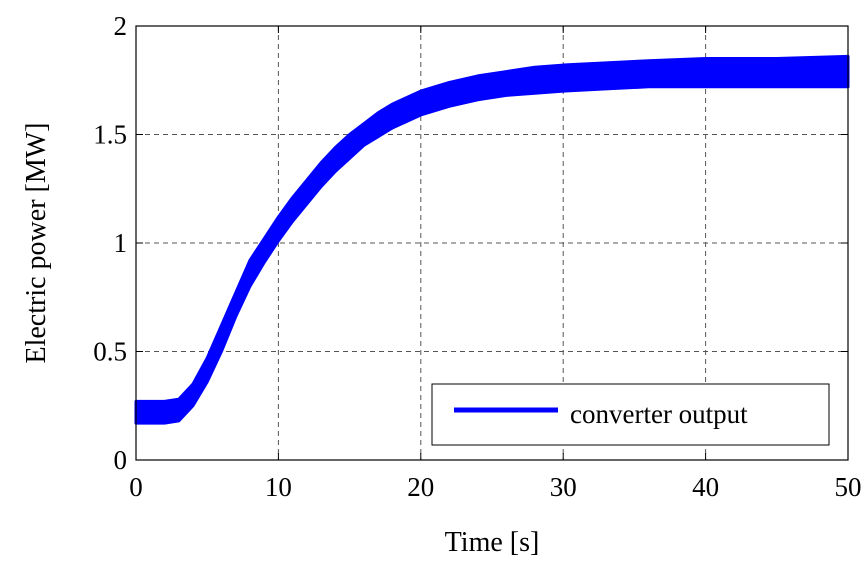 Image resolution: width=868 pixels, height=561 pixels. Describe the element at coordinates (278, 487) in the screenshot. I see `x-tick-label: 10` at that location.